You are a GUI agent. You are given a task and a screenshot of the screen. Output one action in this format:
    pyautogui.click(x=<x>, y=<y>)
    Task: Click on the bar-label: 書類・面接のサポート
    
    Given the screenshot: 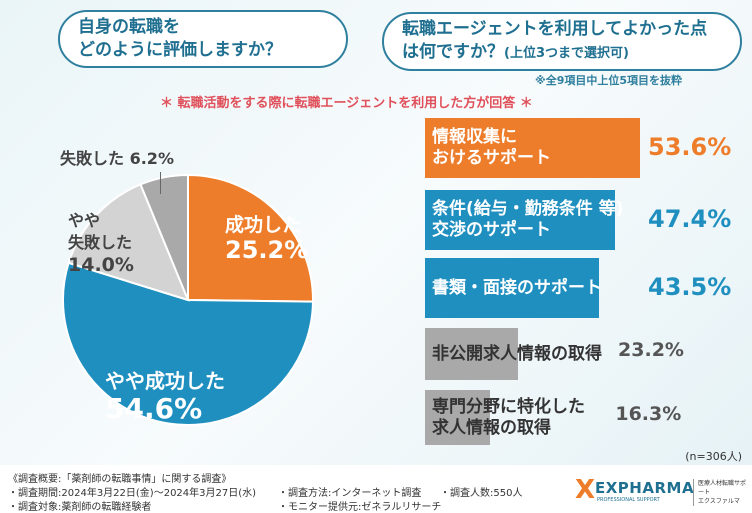 What is the action you would take?
    pyautogui.click(x=517, y=287)
    